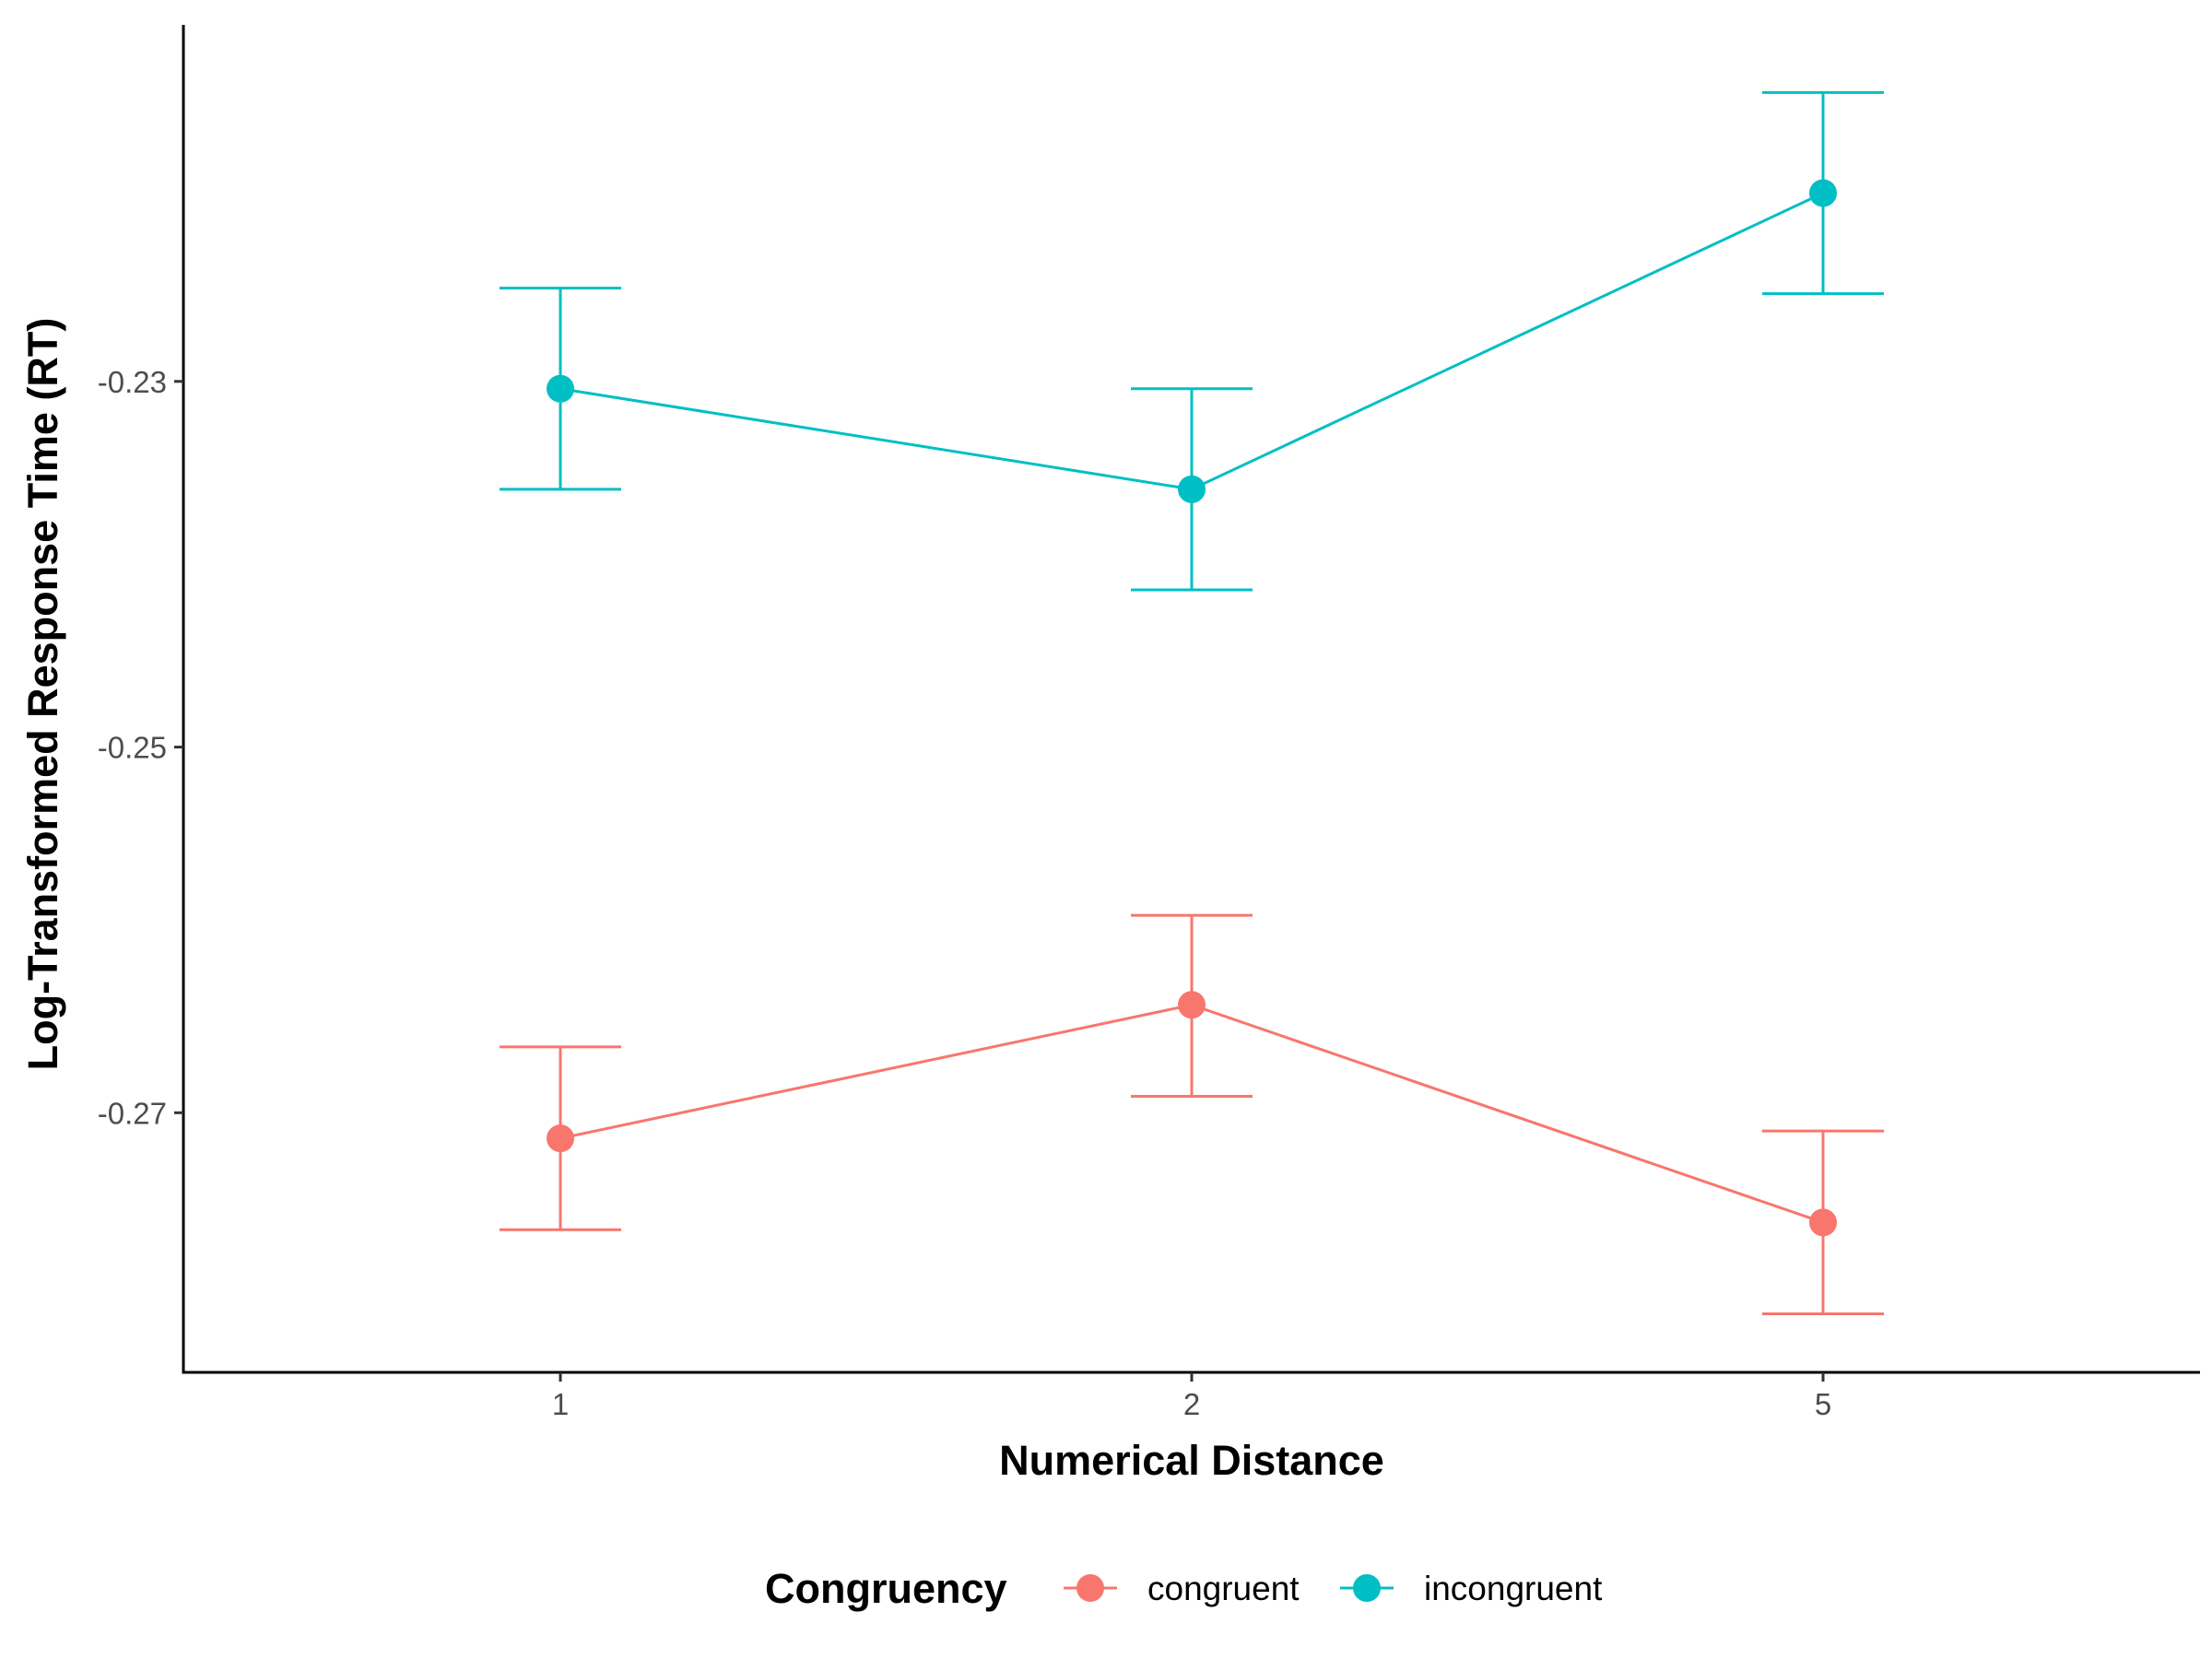  Describe the element at coordinates (1367, 1588) in the screenshot. I see `legend-key-point-incongruent` at that location.